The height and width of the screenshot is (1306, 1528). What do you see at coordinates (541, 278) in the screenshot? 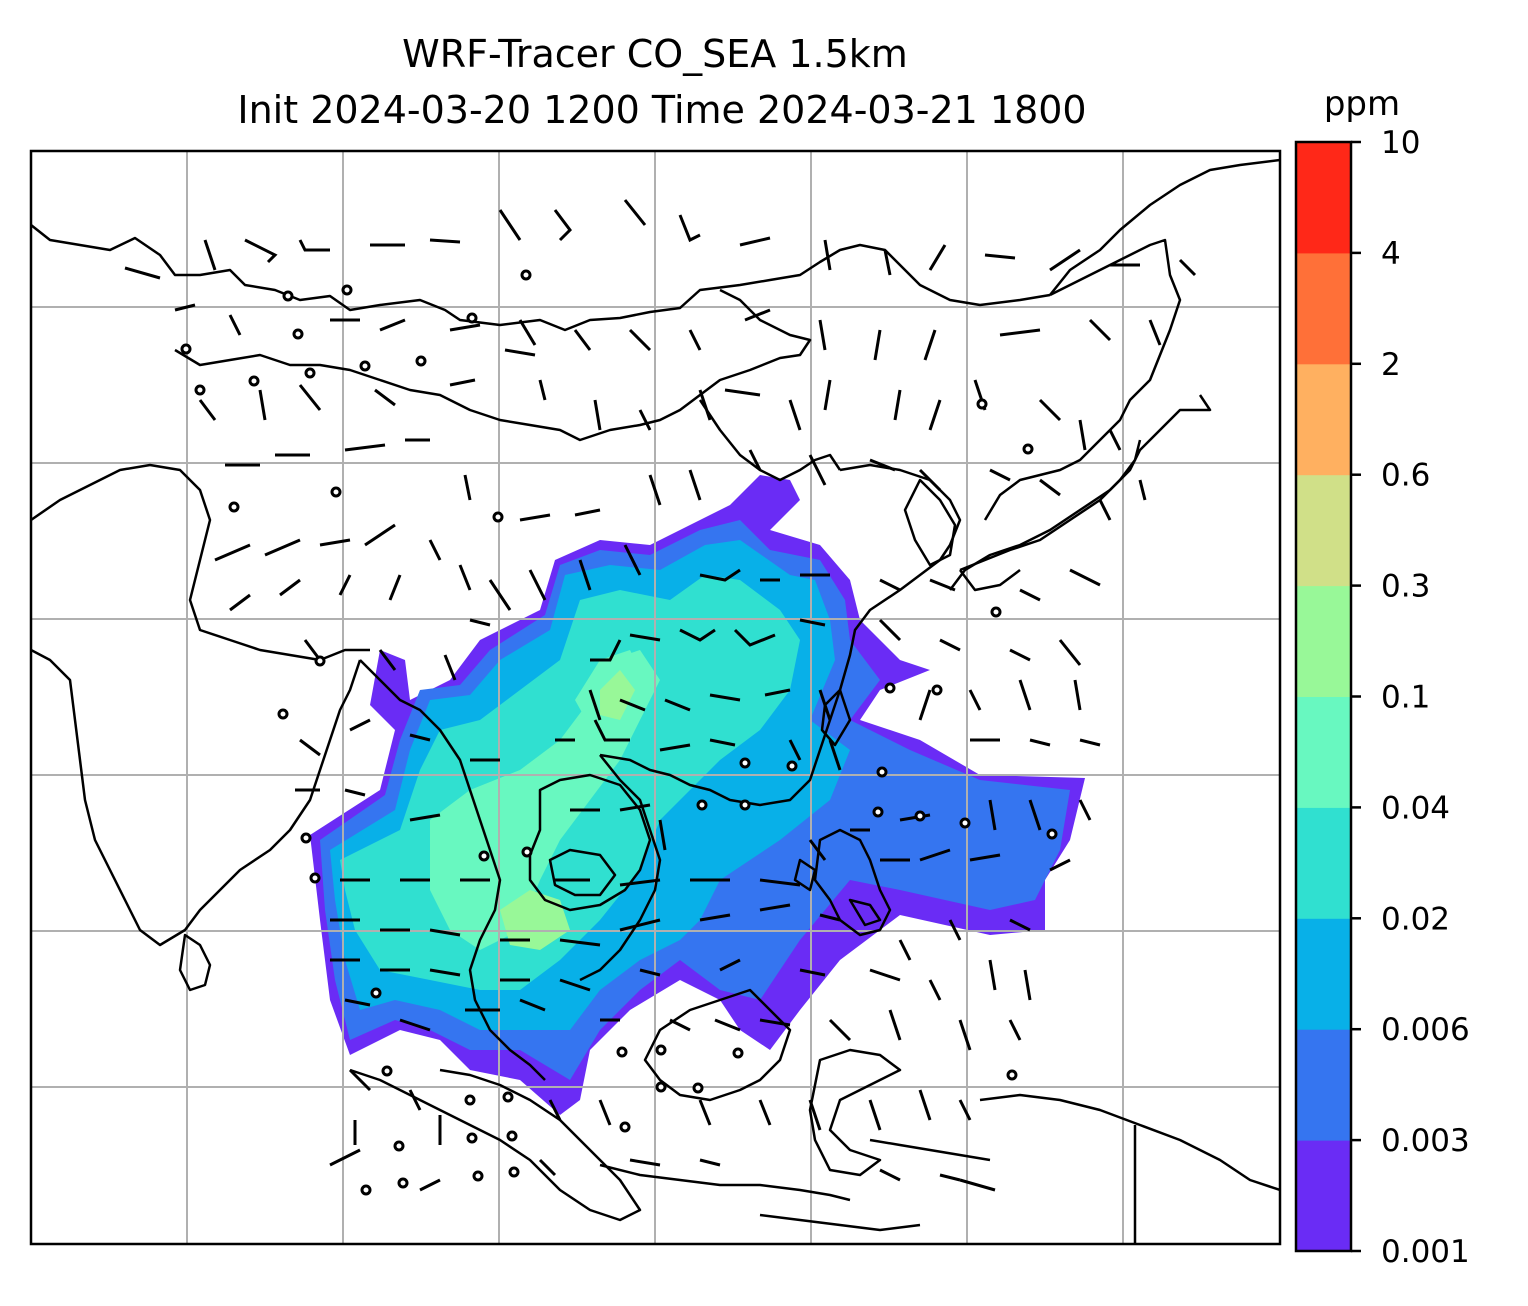
I see `coast-north-border` at bounding box center [541, 278].